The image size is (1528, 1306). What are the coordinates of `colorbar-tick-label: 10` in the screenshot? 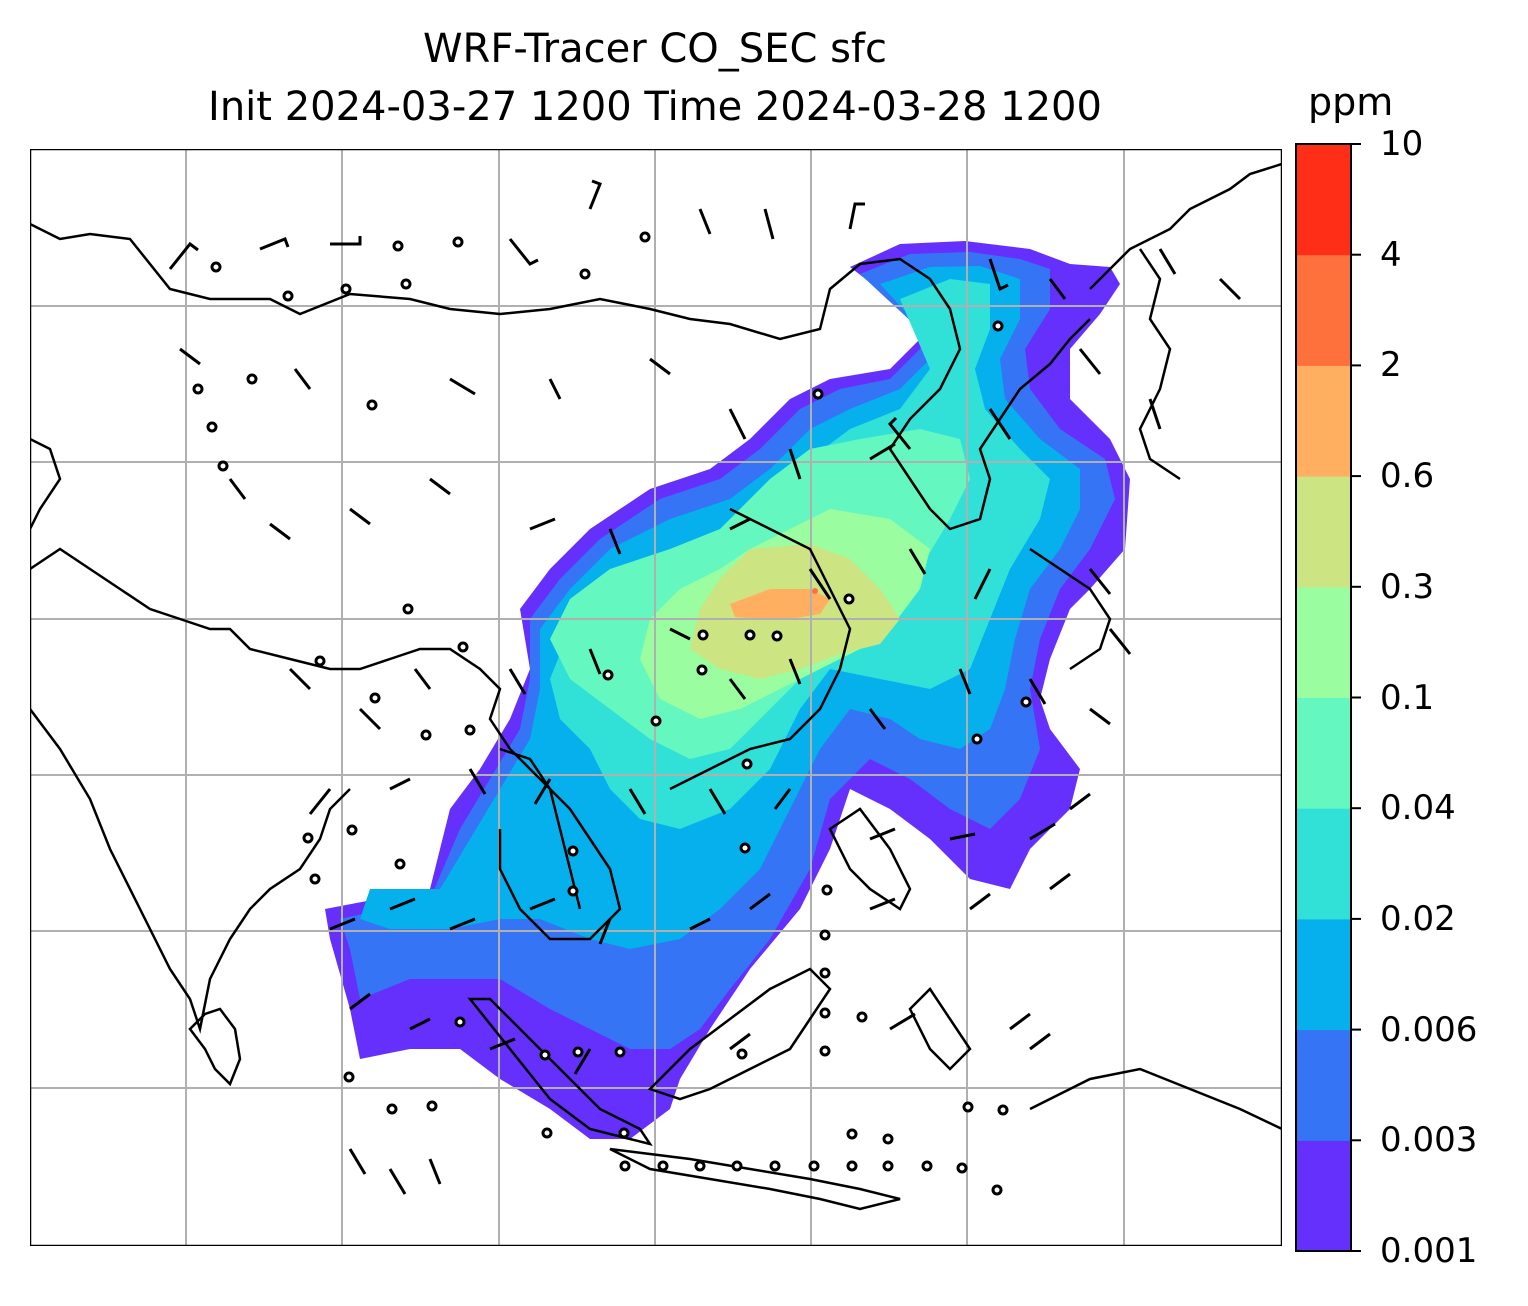 It's located at (1402, 144).